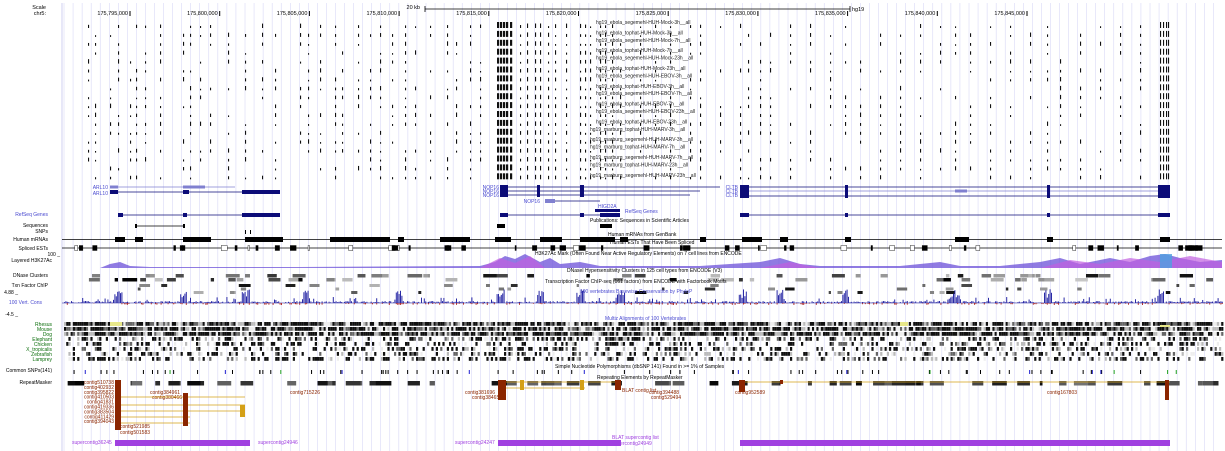 This screenshot has height=451, width=1225. Describe the element at coordinates (41, 232) in the screenshot. I see `snps-left-label: SNPs` at that location.